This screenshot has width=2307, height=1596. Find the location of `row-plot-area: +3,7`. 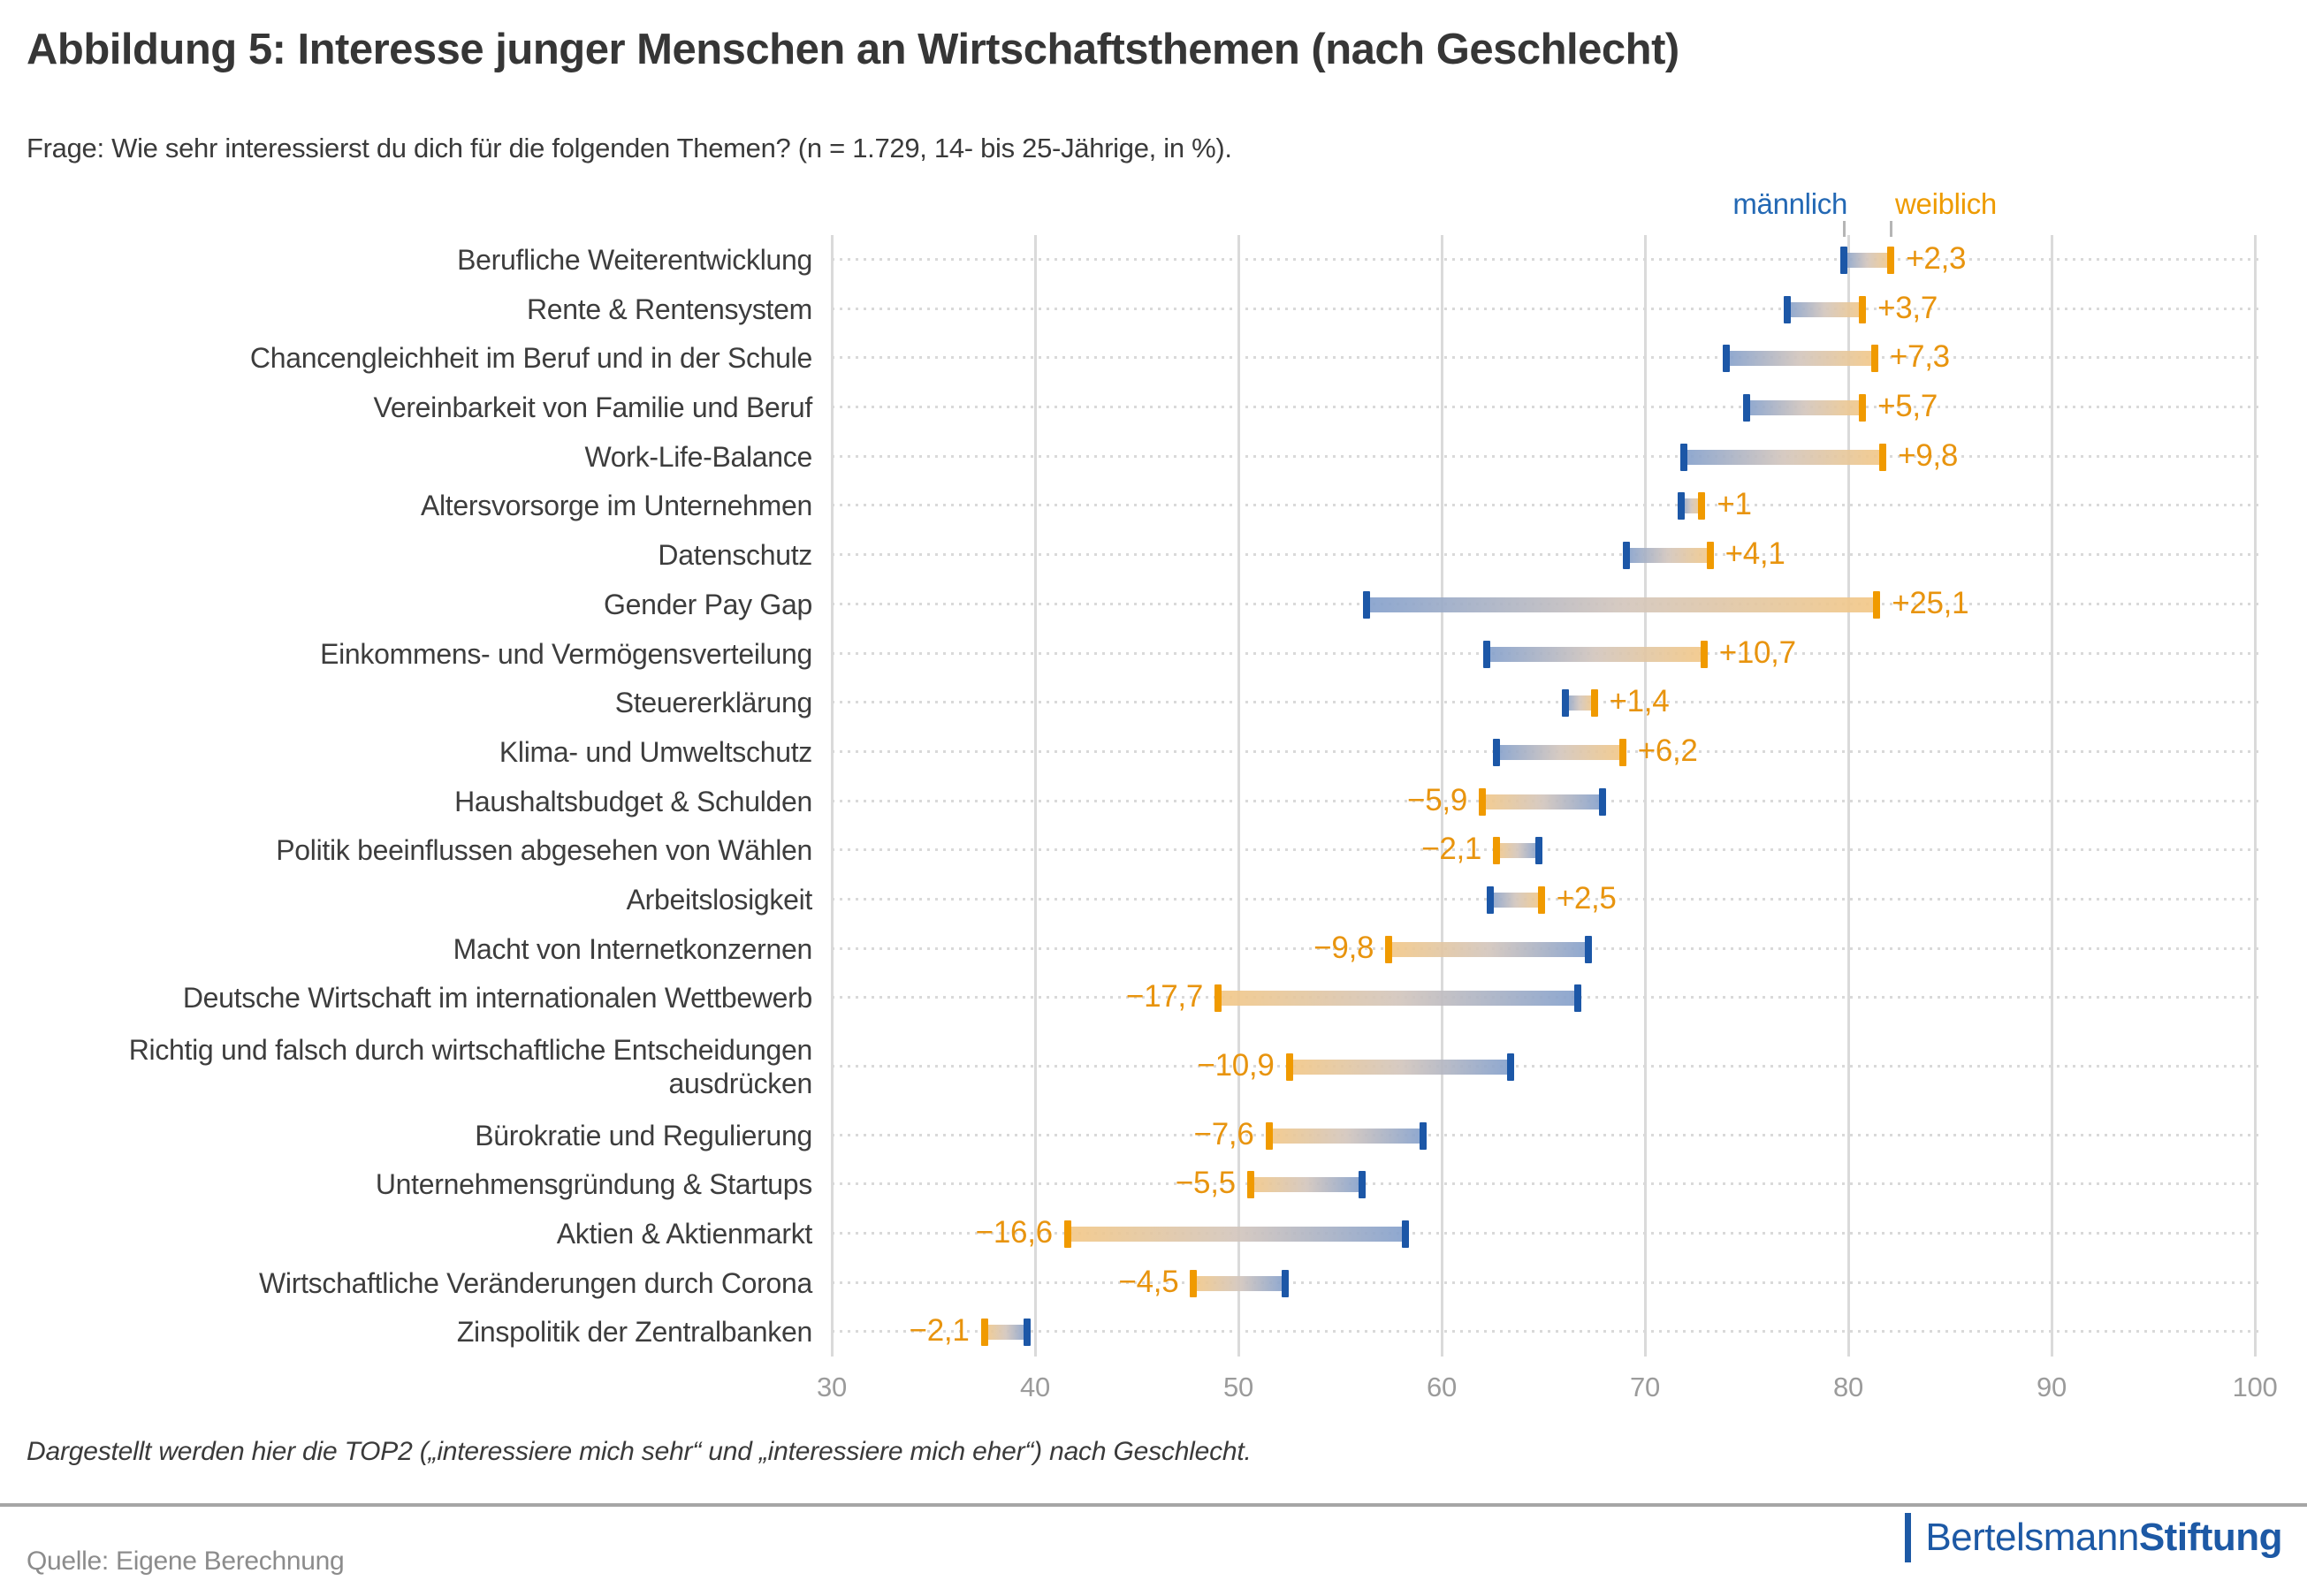

row-plot-area: +3,7 is located at coordinates (1547, 309).